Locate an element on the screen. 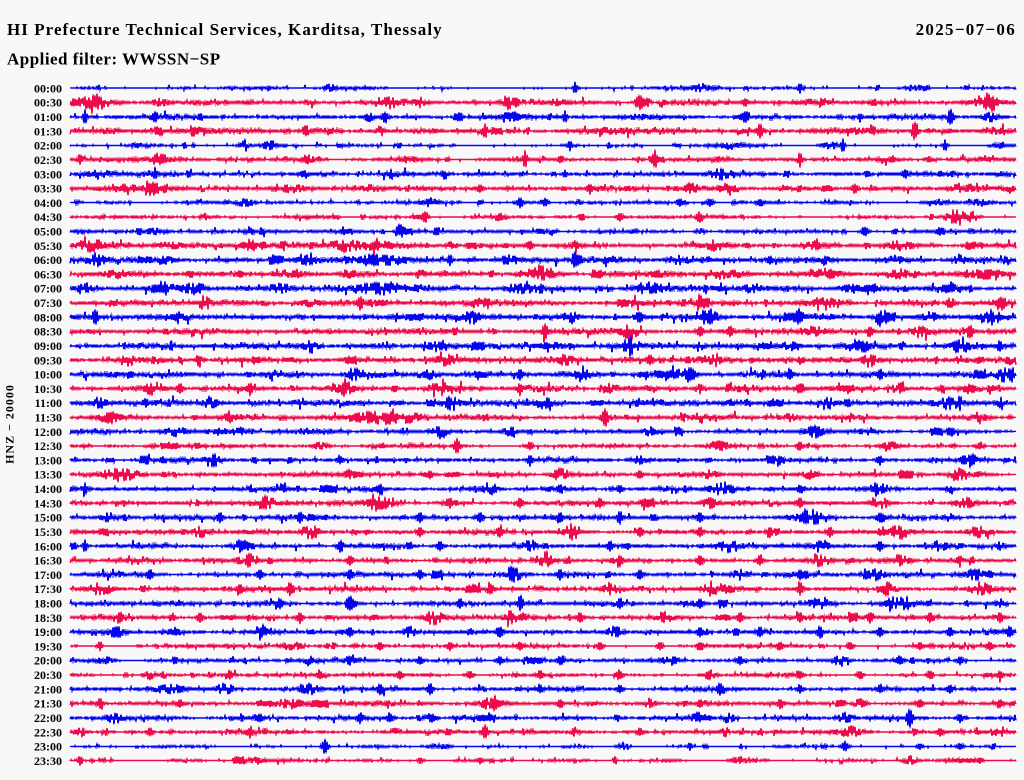 This screenshot has height=780, width=1024. svg-text: 14:00 is located at coordinates (48, 489).